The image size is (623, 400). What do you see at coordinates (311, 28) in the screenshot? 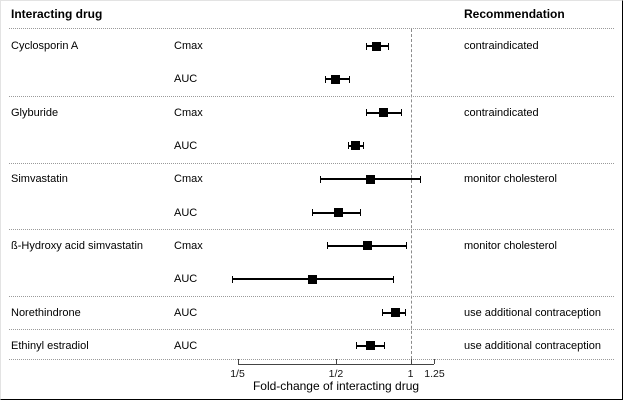
I see `header-separator` at bounding box center [311, 28].